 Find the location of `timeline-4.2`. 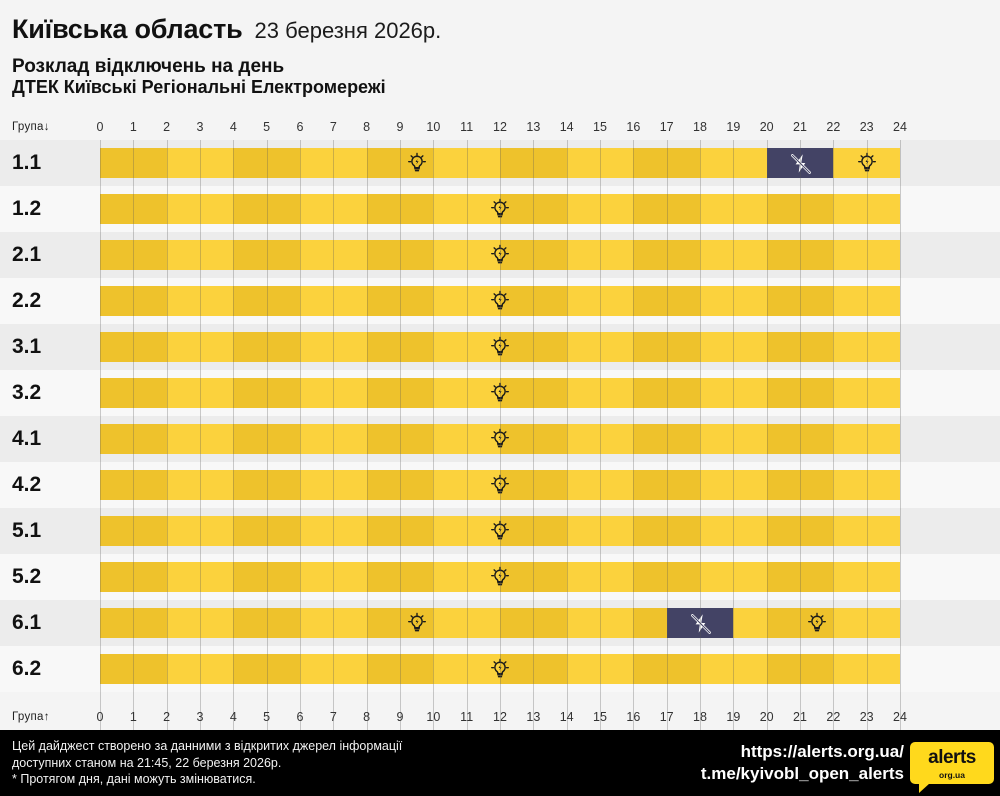

timeline-4.2 is located at coordinates (500, 485).